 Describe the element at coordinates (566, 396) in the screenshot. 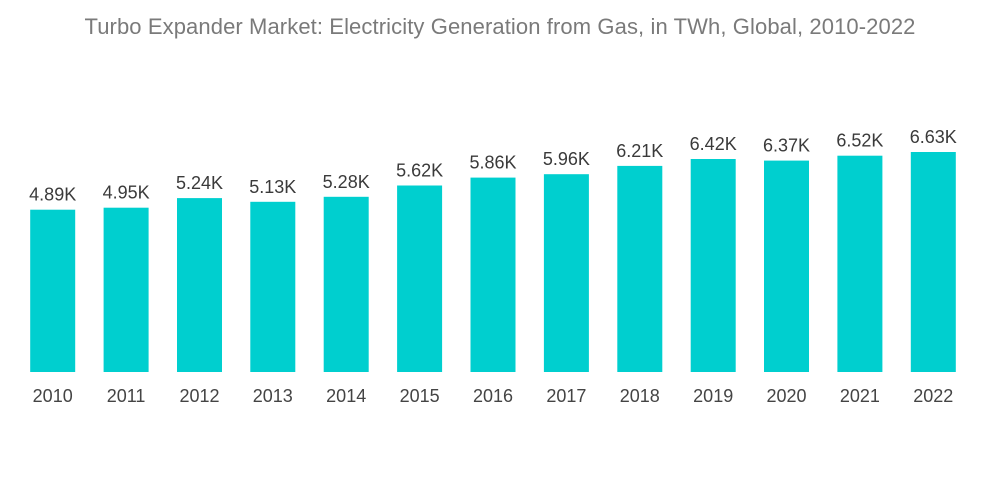

I see `x-tick-label-2017: 2017` at that location.